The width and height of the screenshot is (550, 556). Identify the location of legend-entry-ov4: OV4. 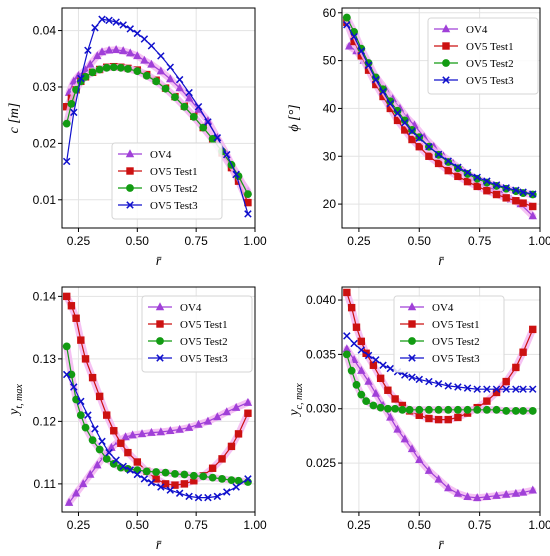
(145, 155).